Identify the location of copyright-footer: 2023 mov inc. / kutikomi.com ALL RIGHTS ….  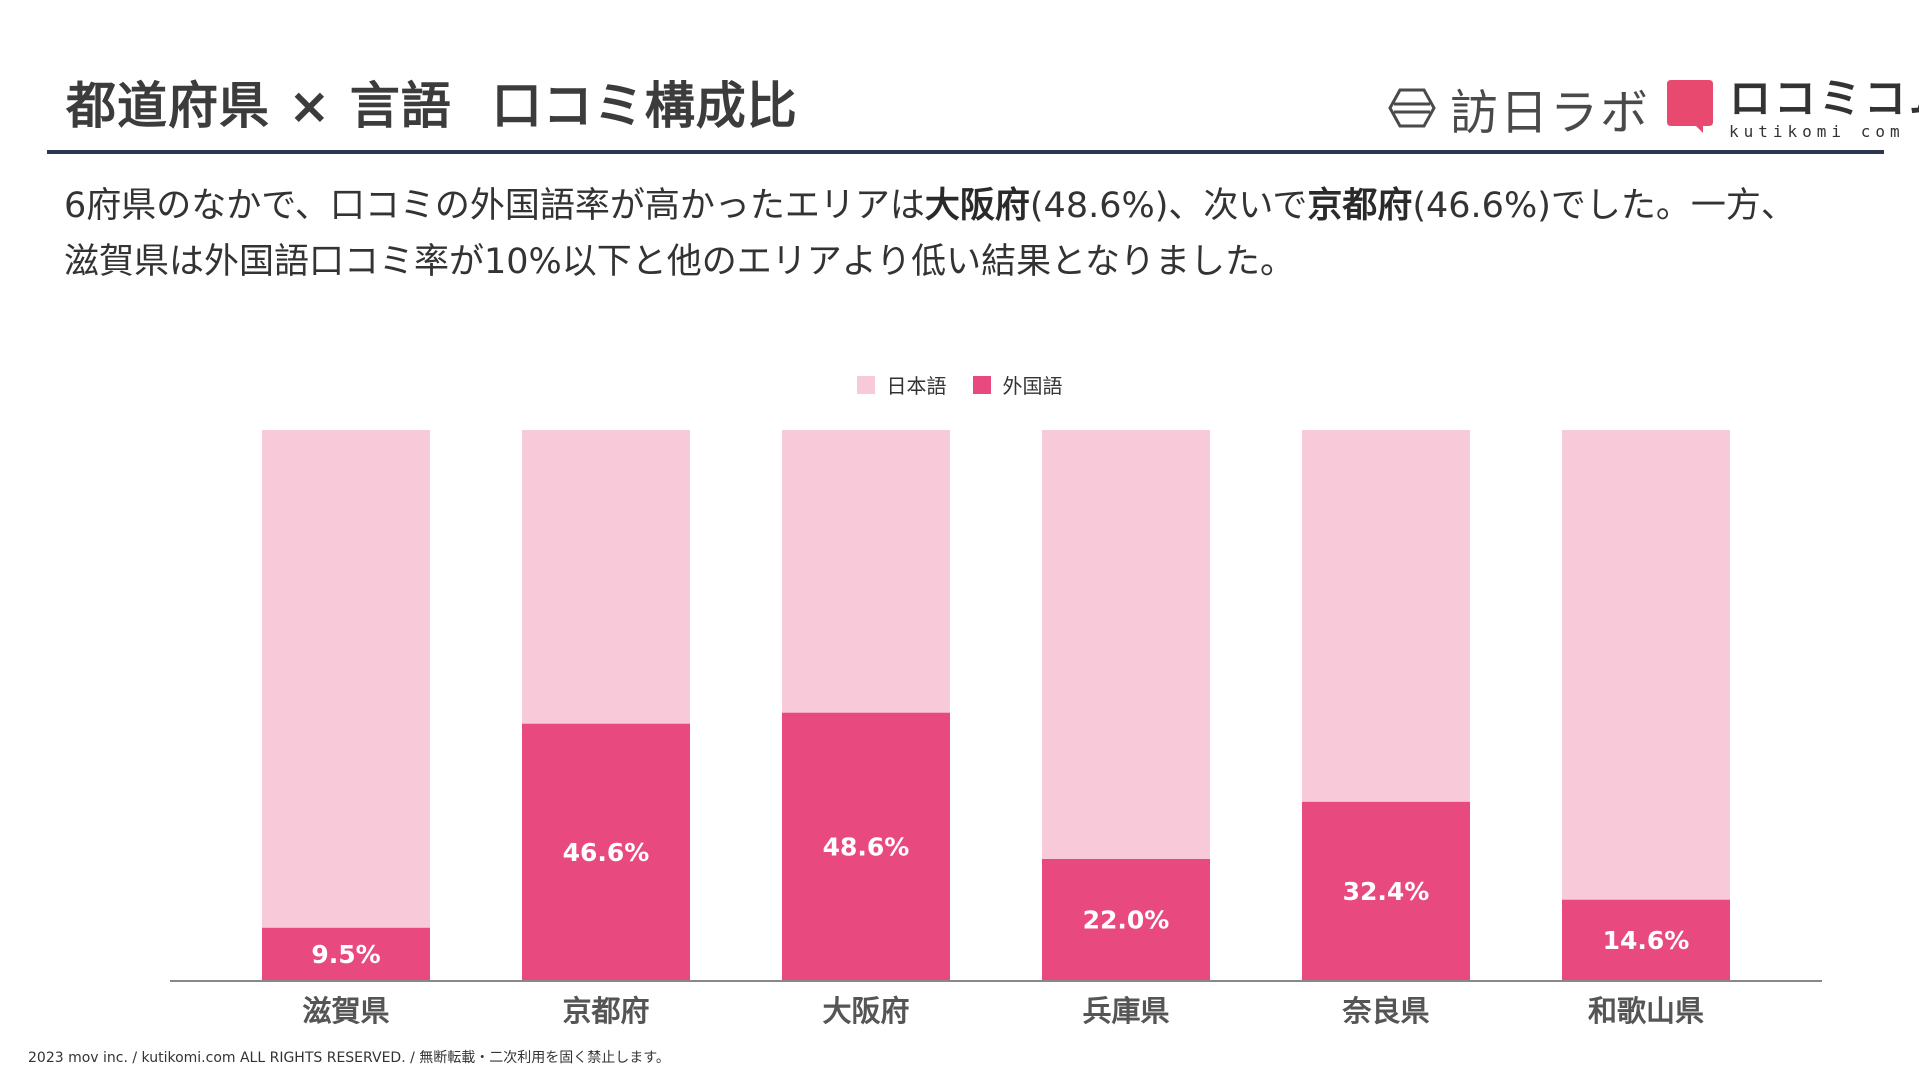
(349, 1058).